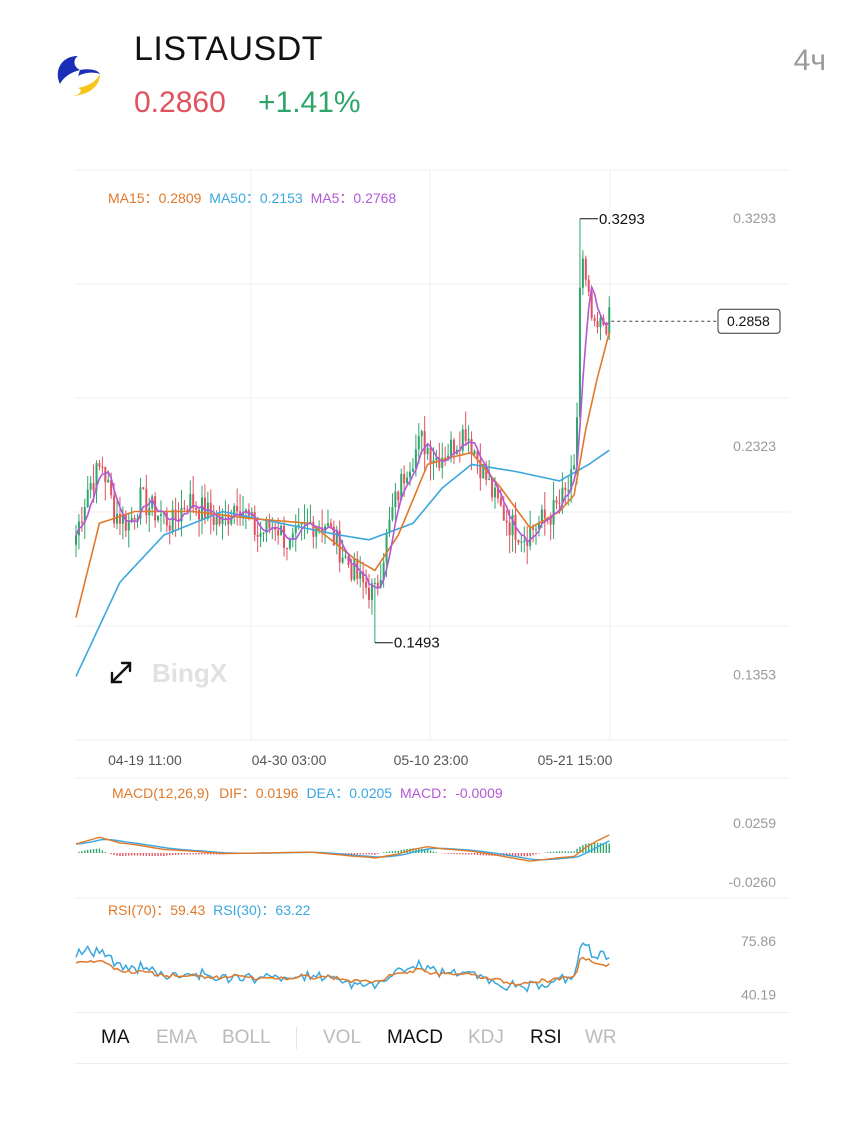 This screenshot has width=864, height=1122. Describe the element at coordinates (332, 198) in the screenshot. I see `ma5-label: MA5：` at that location.